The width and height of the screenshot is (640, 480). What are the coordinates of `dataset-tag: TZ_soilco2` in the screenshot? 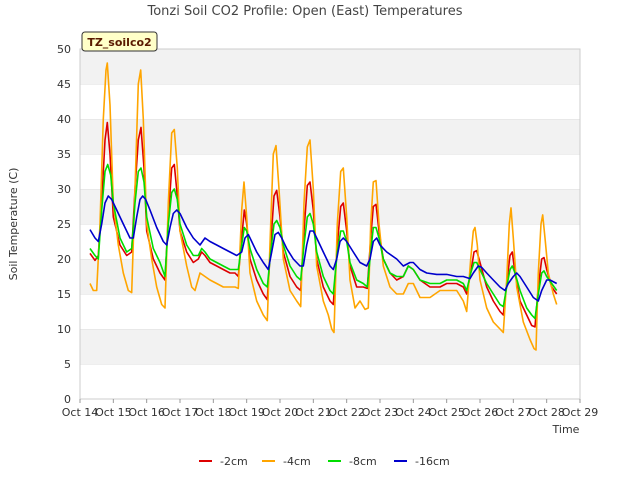 It's located at (119, 41).